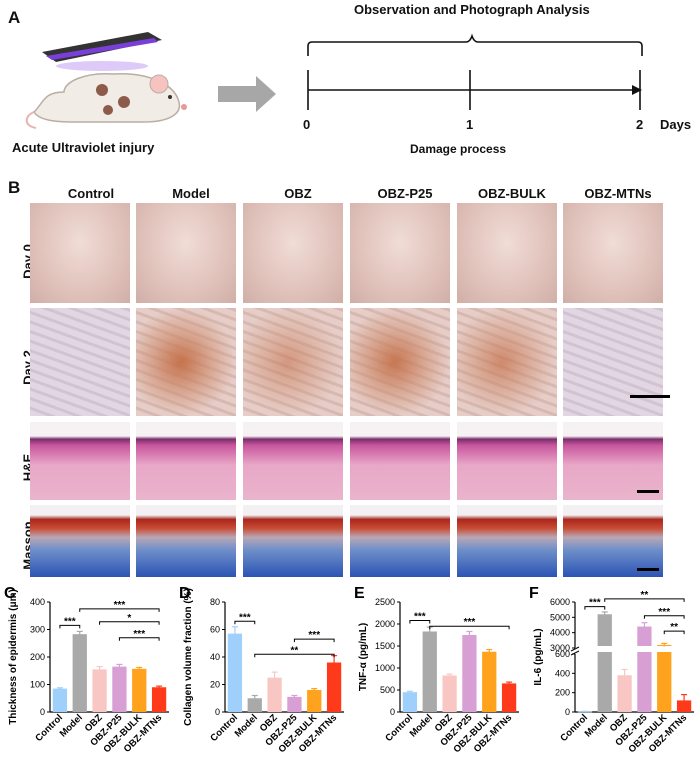  What do you see at coordinates (37, 630) in the screenshot?
I see `y-tick-label: 300` at bounding box center [37, 630].